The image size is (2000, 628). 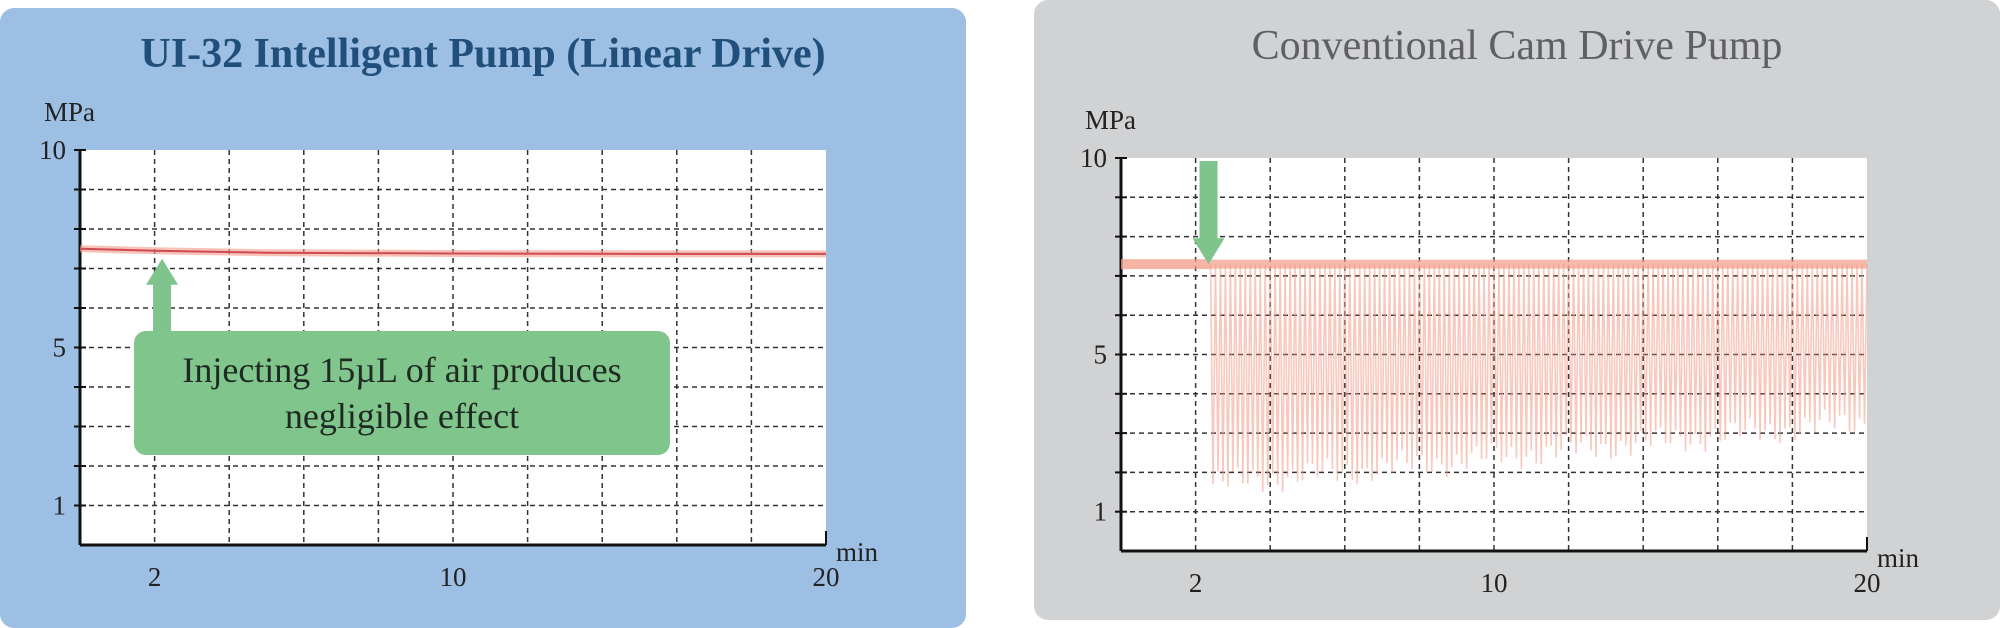 What do you see at coordinates (452, 251) in the screenshot?
I see `series-line` at bounding box center [452, 251].